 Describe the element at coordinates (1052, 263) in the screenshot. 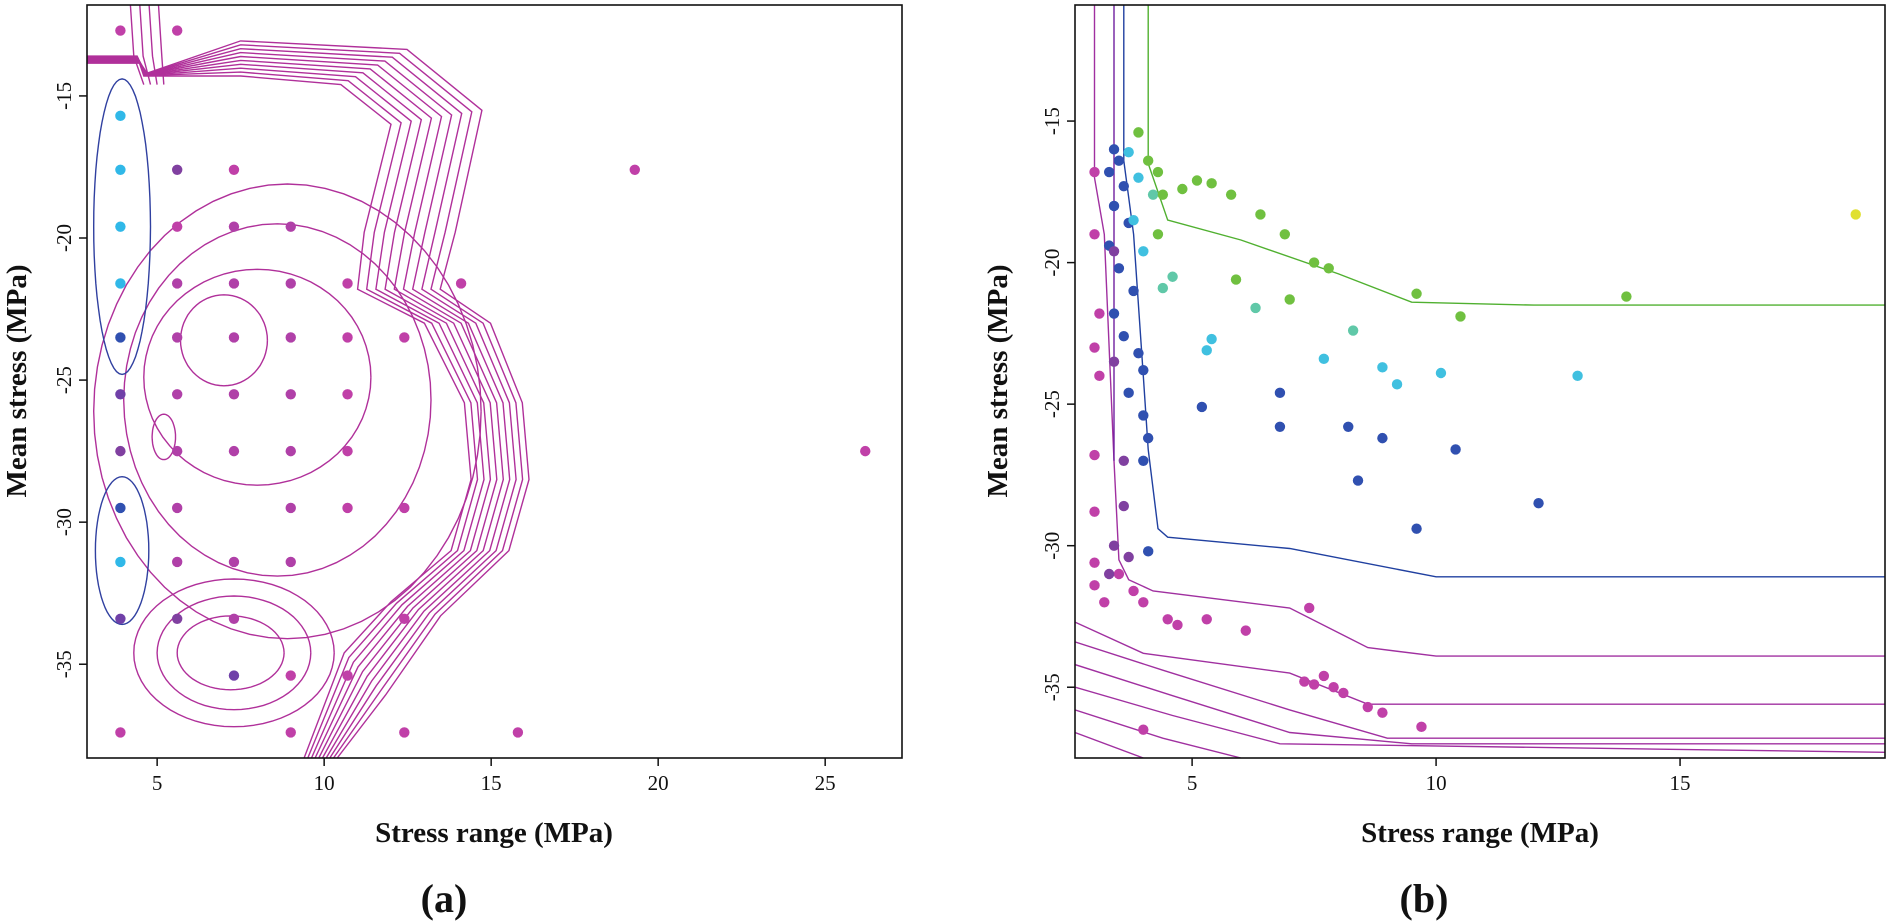

I see `y-tick-label: -20` at that location.